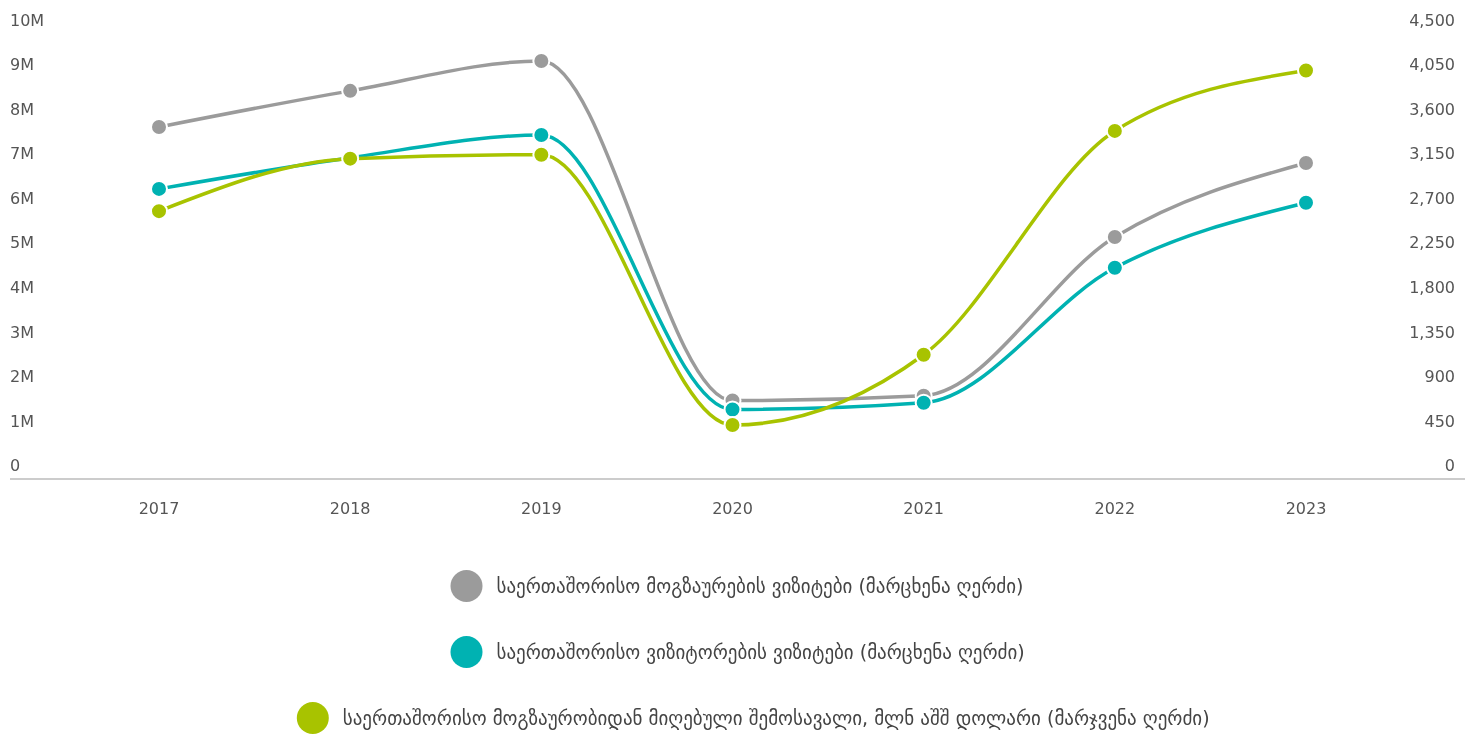 Image resolution: width=1477 pixels, height=734 pixels. Describe the element at coordinates (760, 586) in the screenshot. I see `legend-label: საერთაშორისო მოგზაურების ვიზიტები (მარცხენა ღერძი)` at that location.